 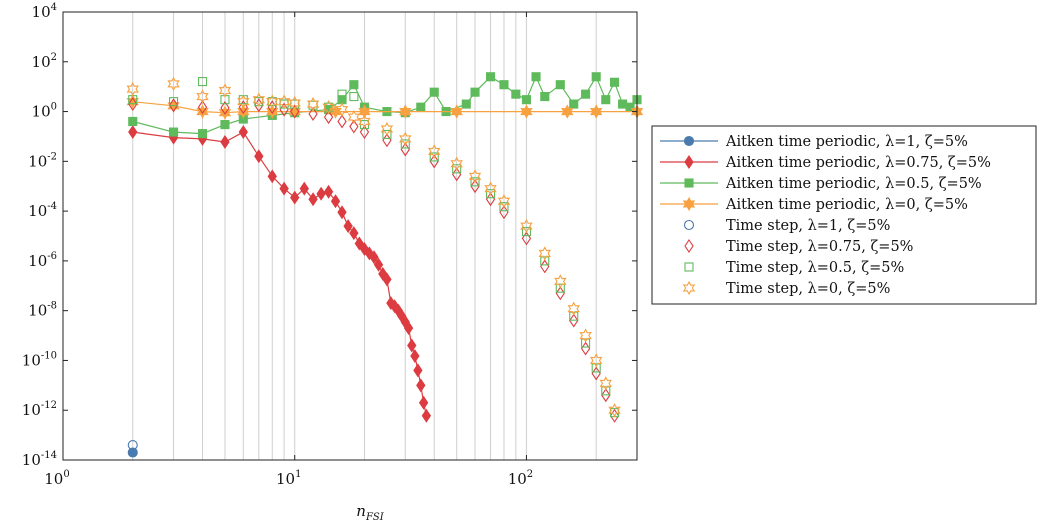 What do you see at coordinates (808, 289) in the screenshot?
I see `legend-label: Time step, λ=0, ζ=5%` at bounding box center [808, 289].